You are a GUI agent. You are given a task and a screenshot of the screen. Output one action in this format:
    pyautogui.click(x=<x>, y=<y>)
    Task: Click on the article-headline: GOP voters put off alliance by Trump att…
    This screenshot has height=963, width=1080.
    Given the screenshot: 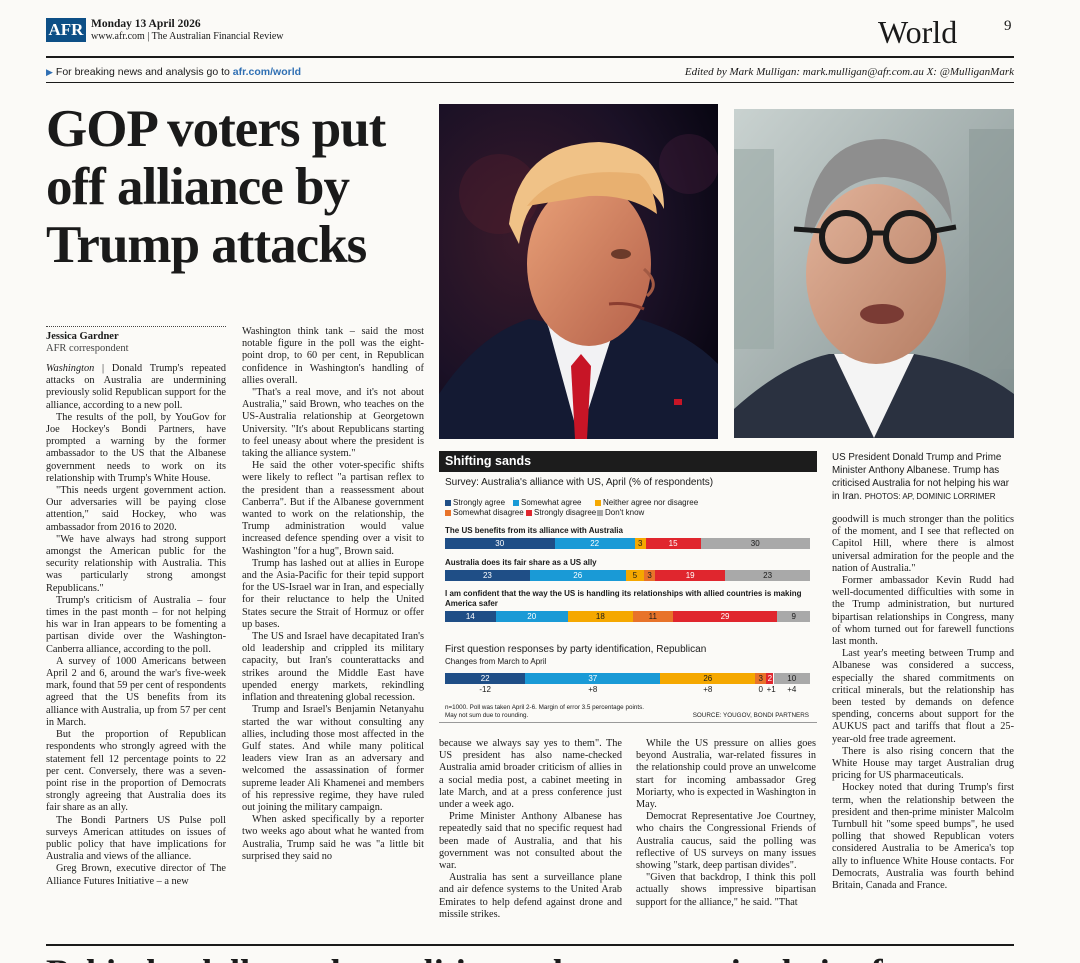 What is the action you would take?
    pyautogui.click(x=216, y=187)
    